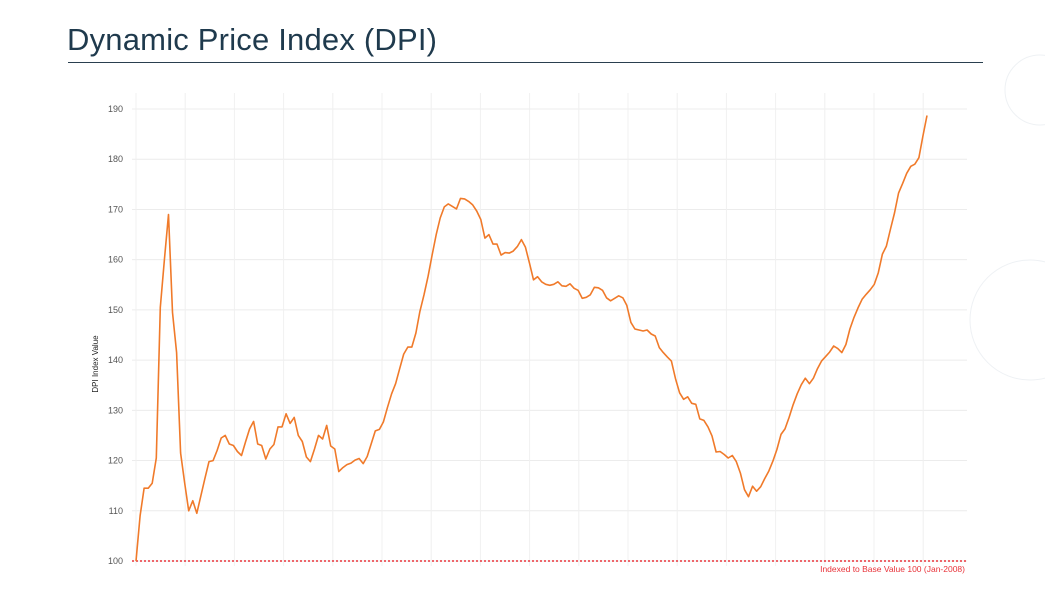 The image size is (1045, 590). I want to click on y-tick-label: 120, so click(115, 461).